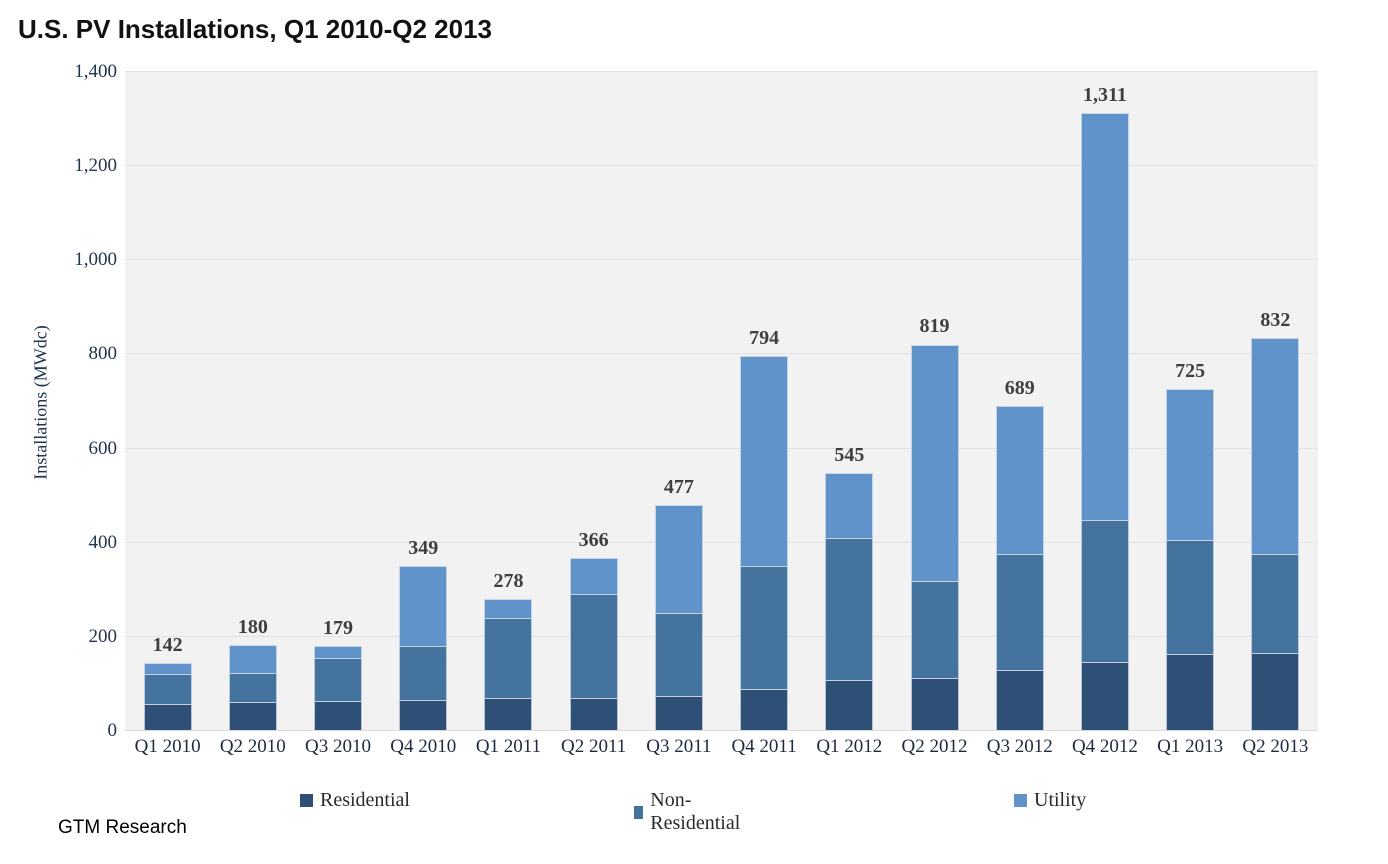 The height and width of the screenshot is (864, 1388). I want to click on stacked-bar-q4-2010, so click(423, 647).